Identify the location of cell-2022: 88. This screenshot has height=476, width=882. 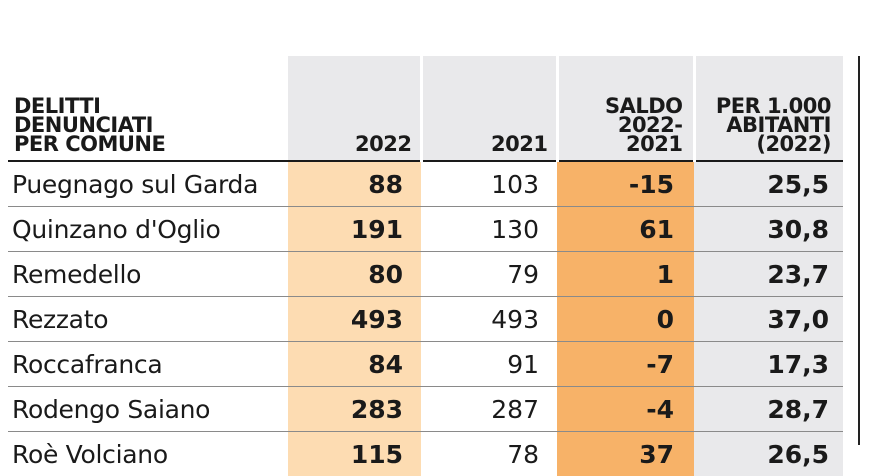
(354, 184).